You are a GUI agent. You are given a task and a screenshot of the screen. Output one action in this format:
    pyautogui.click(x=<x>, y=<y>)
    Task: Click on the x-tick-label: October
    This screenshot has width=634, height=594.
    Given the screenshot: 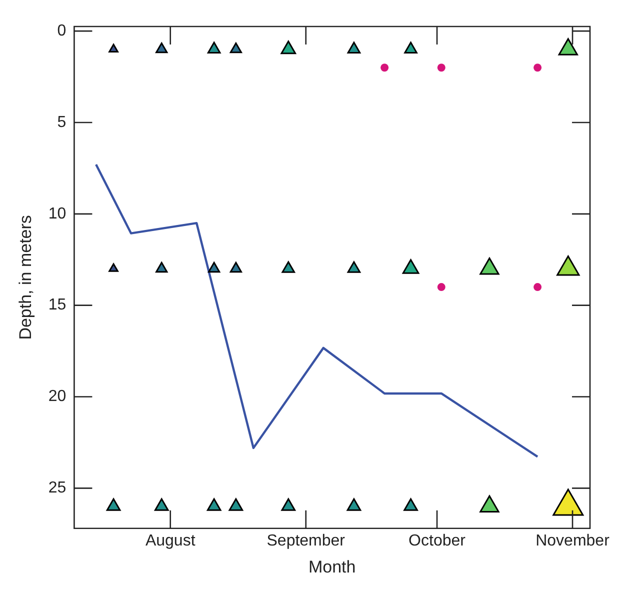 What is the action you would take?
    pyautogui.click(x=437, y=541)
    